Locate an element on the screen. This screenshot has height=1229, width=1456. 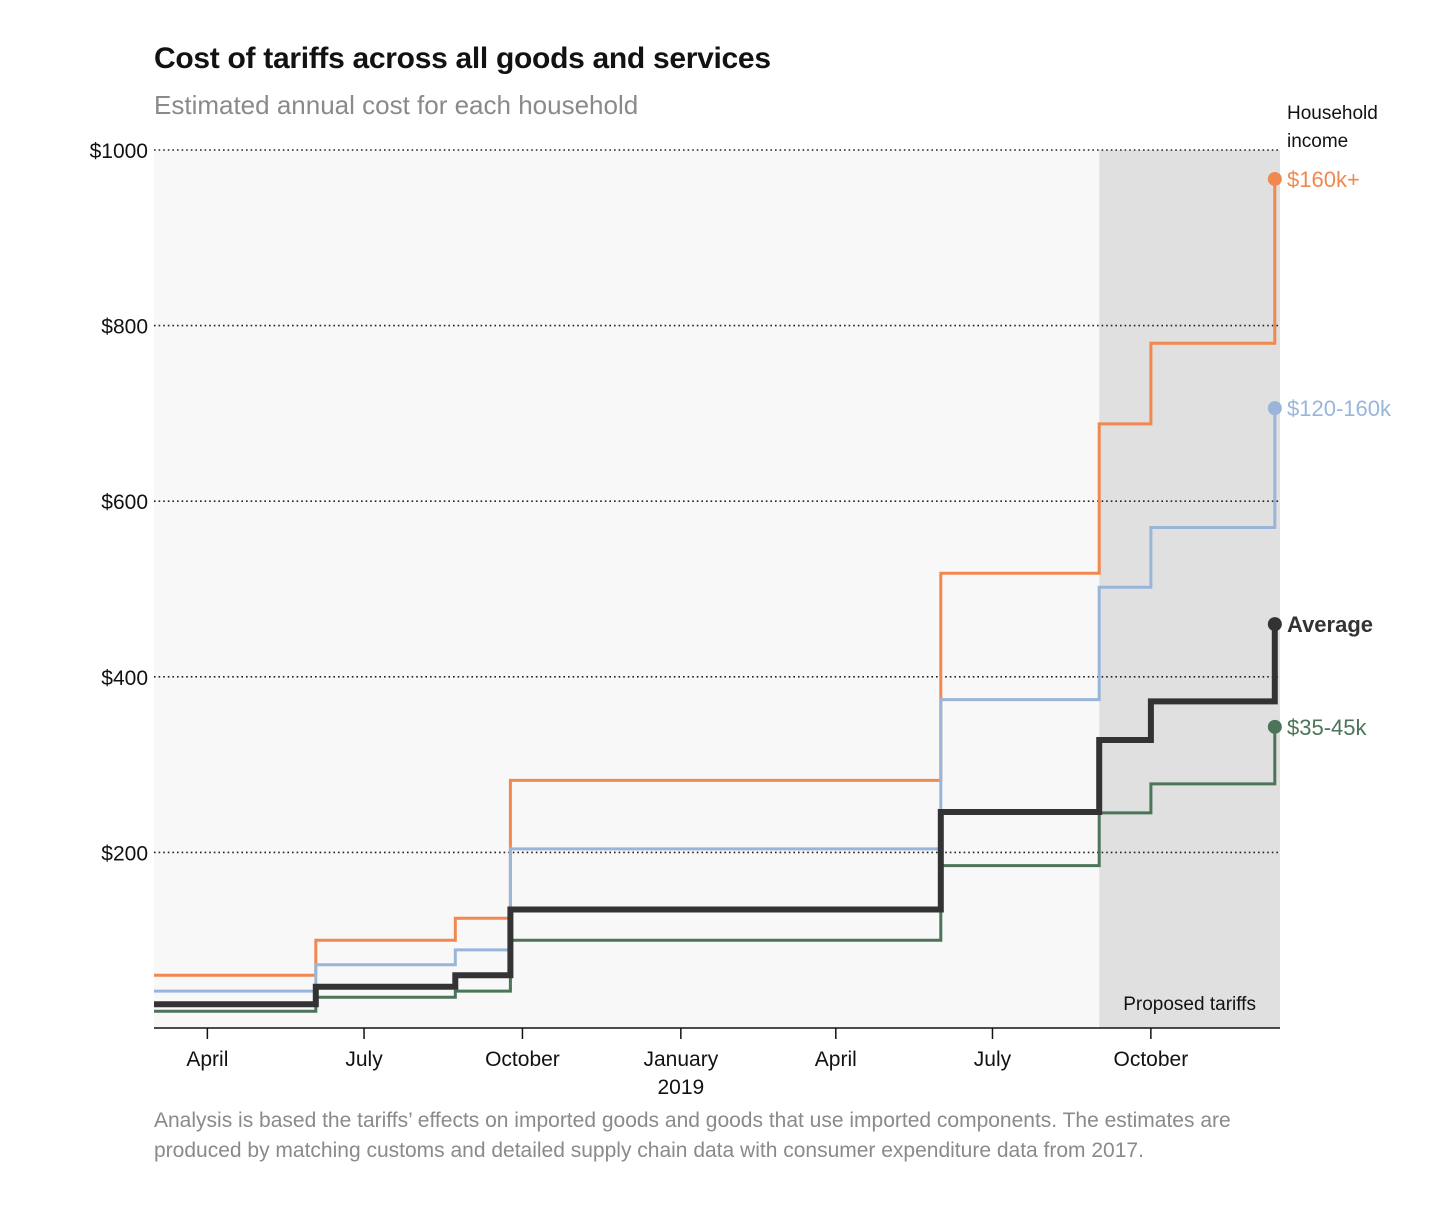
series-label-average: Average is located at coordinates (1330, 624).